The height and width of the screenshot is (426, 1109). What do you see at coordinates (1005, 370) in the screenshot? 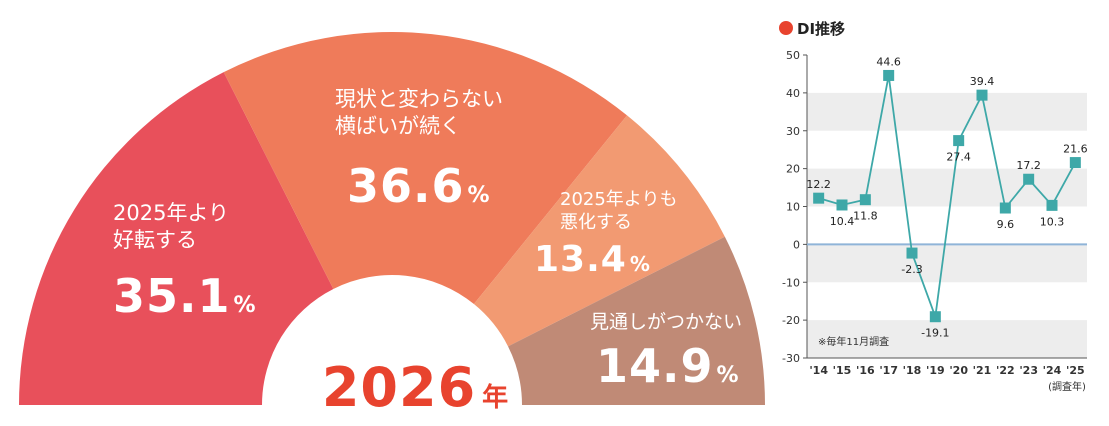
I see `x-tick-label: '22` at bounding box center [1005, 370].